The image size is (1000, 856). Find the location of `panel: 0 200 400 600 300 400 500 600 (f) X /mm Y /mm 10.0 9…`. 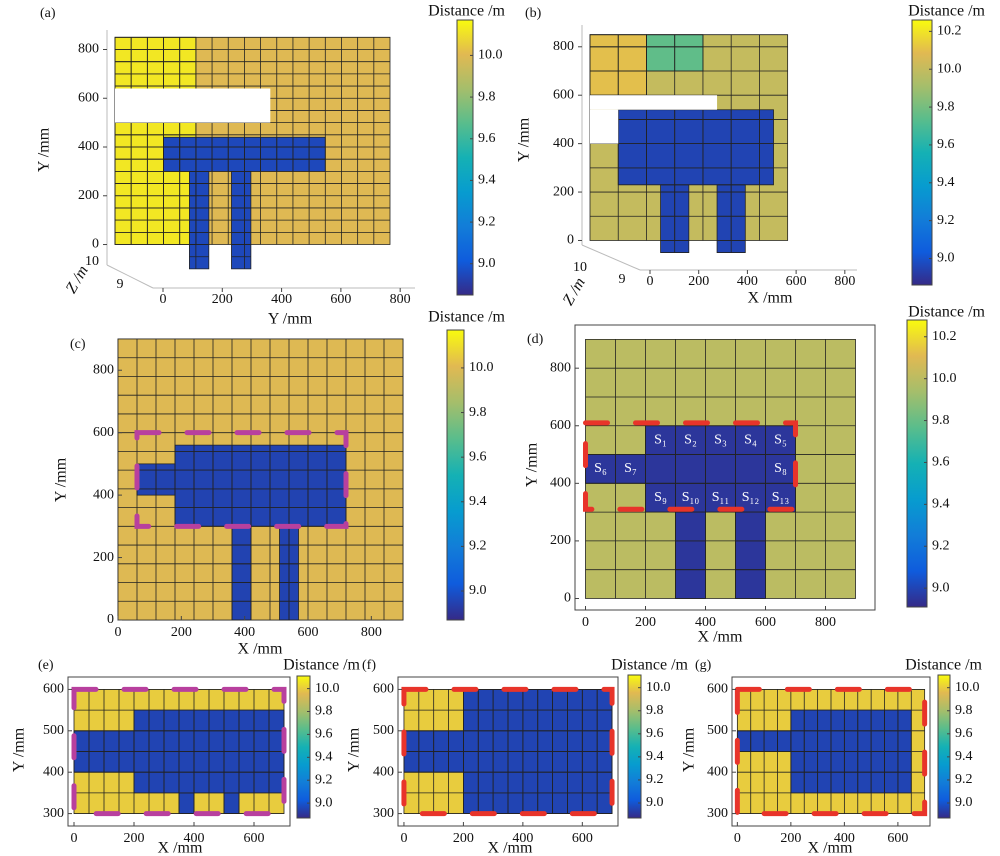

panel: 0 200 400 600 300 400 500 600 (f) X /mm Y /mm 10.0 9… is located at coordinates (517, 756).